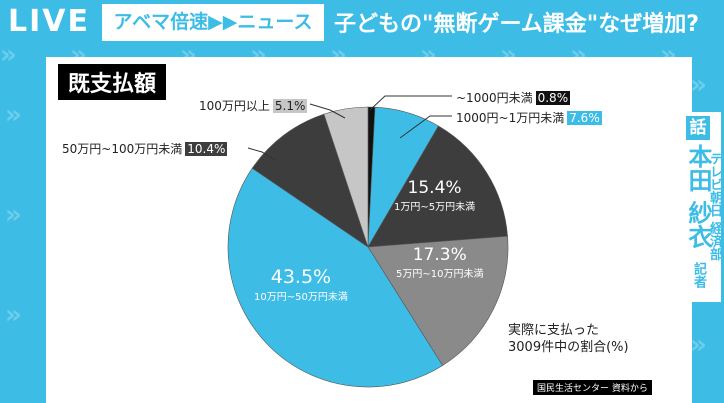  What do you see at coordinates (145, 149) in the screenshot?
I see `label-slice-5: 50万円~100万円未満 10.4%` at bounding box center [145, 149].